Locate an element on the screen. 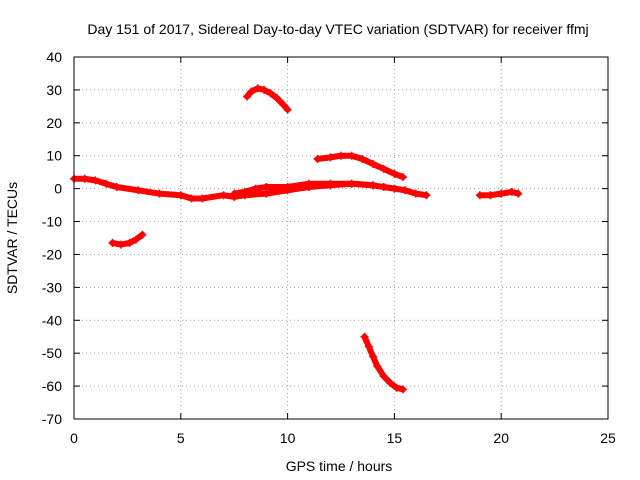 The width and height of the screenshot is (640, 480). x-tick-label: 10 is located at coordinates (288, 438).